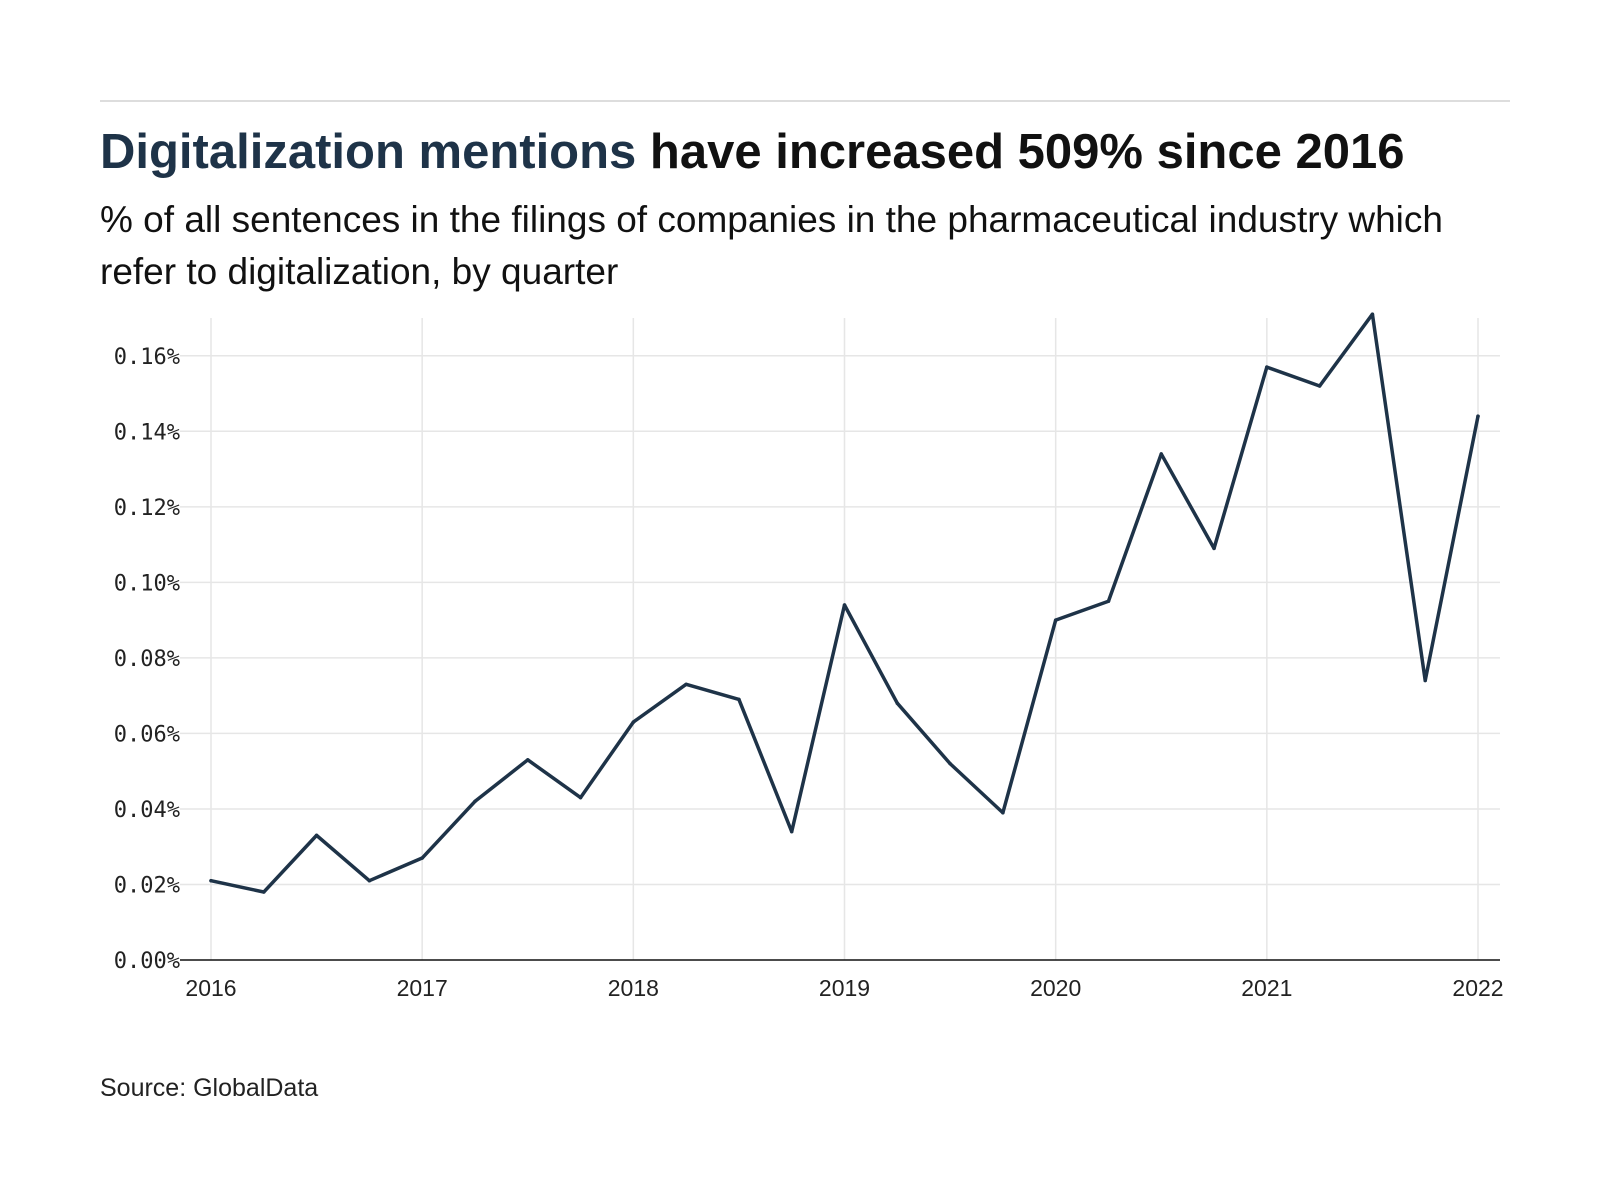  What do you see at coordinates (147, 357) in the screenshot?
I see `y-tick-label: 0.16%` at bounding box center [147, 357].